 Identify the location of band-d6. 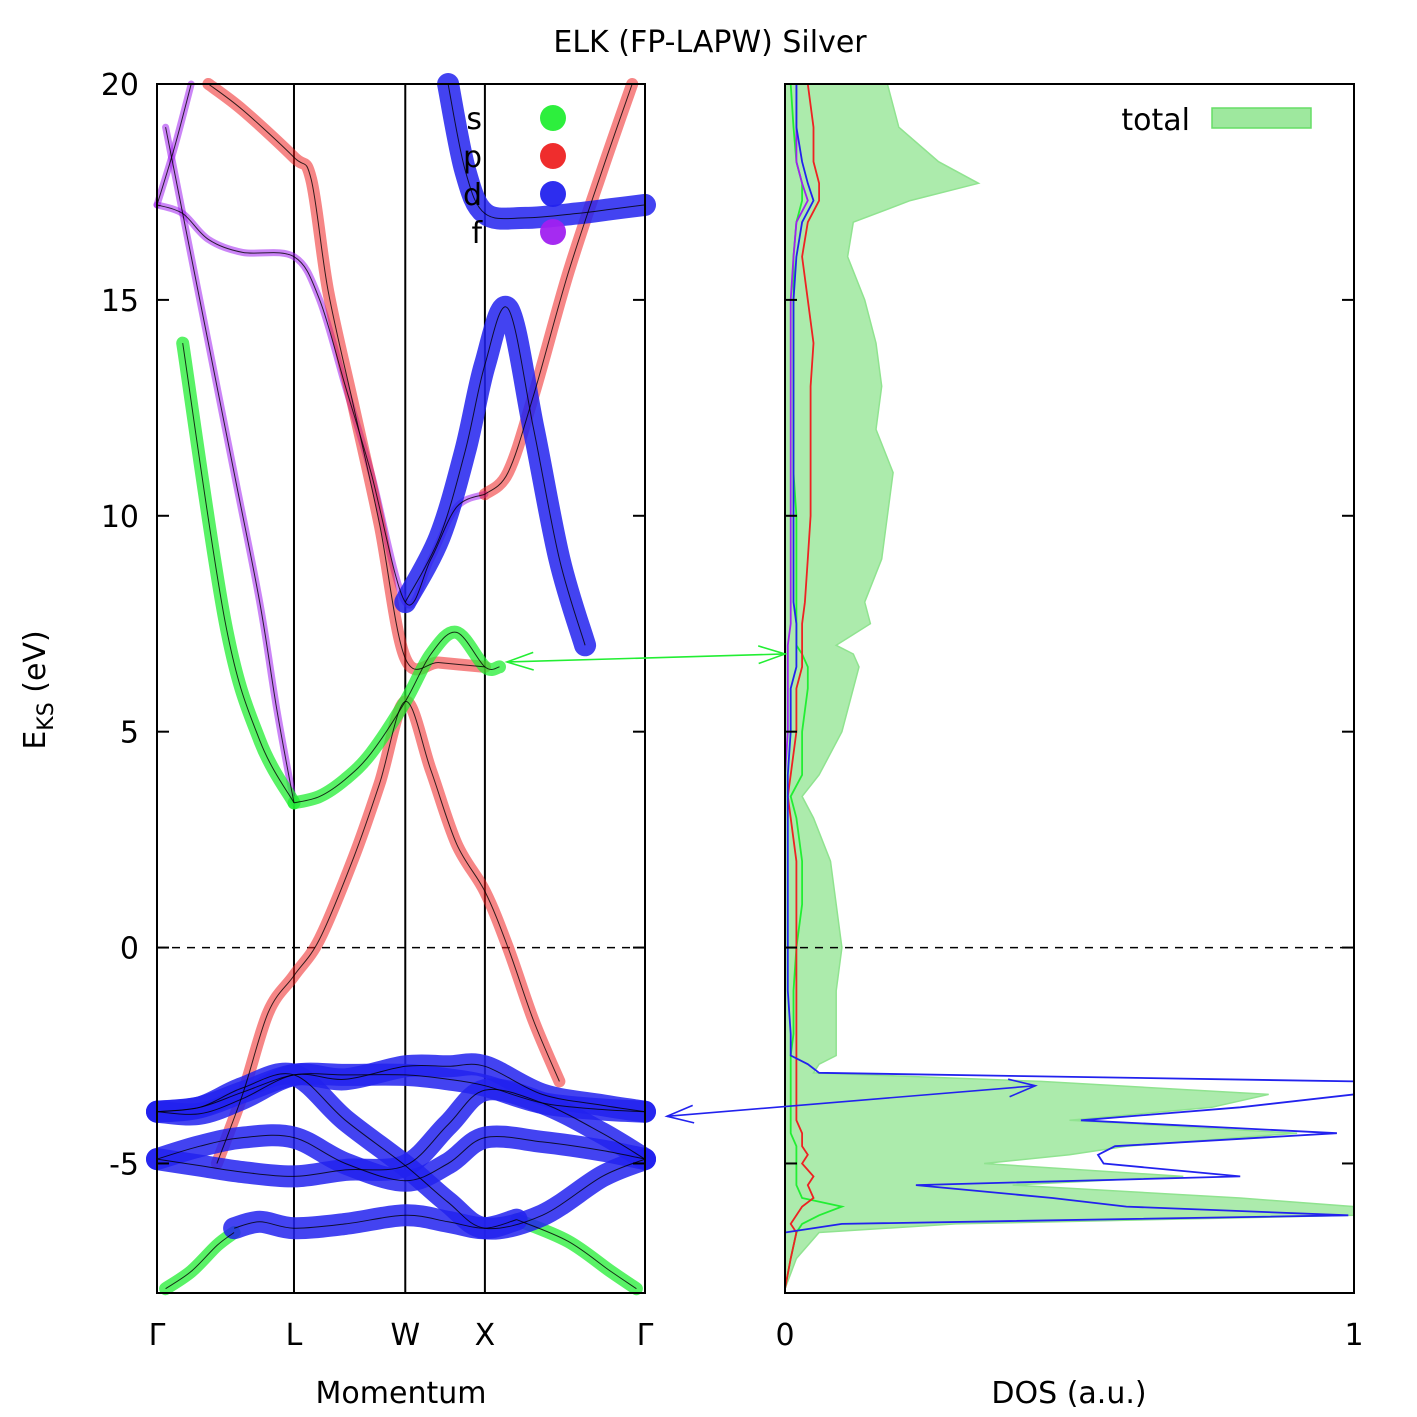
(375, 1222).